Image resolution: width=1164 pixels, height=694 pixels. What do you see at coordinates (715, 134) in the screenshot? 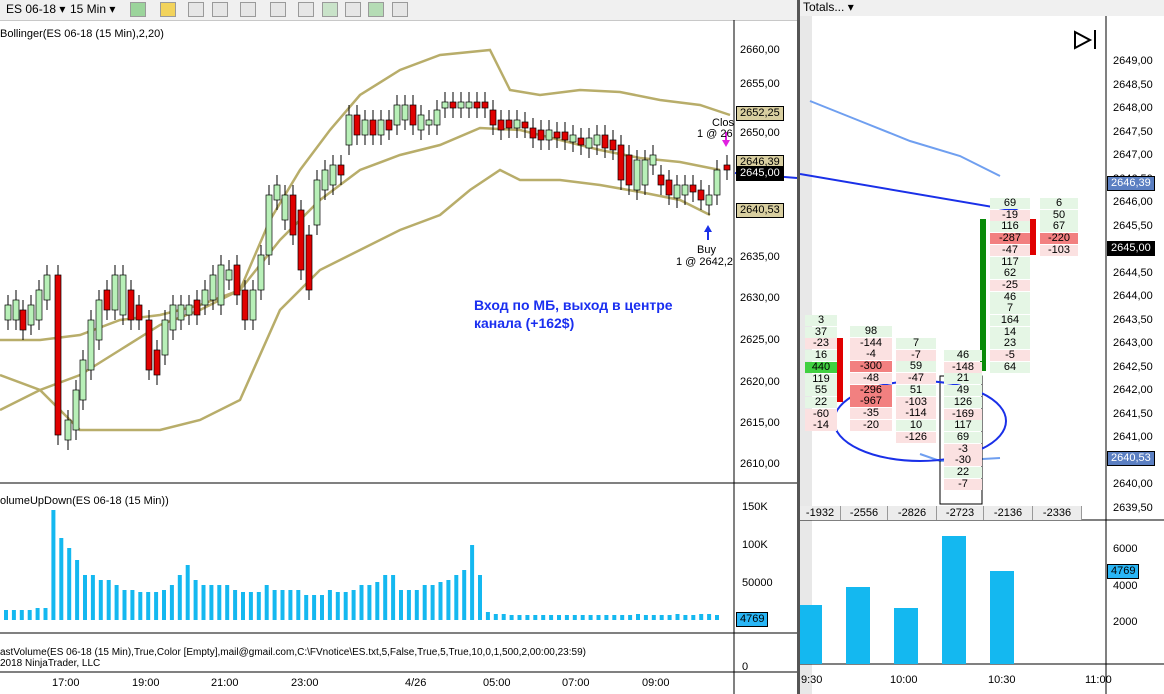
I see `close-qty-label: 1 @ 26` at bounding box center [715, 134].